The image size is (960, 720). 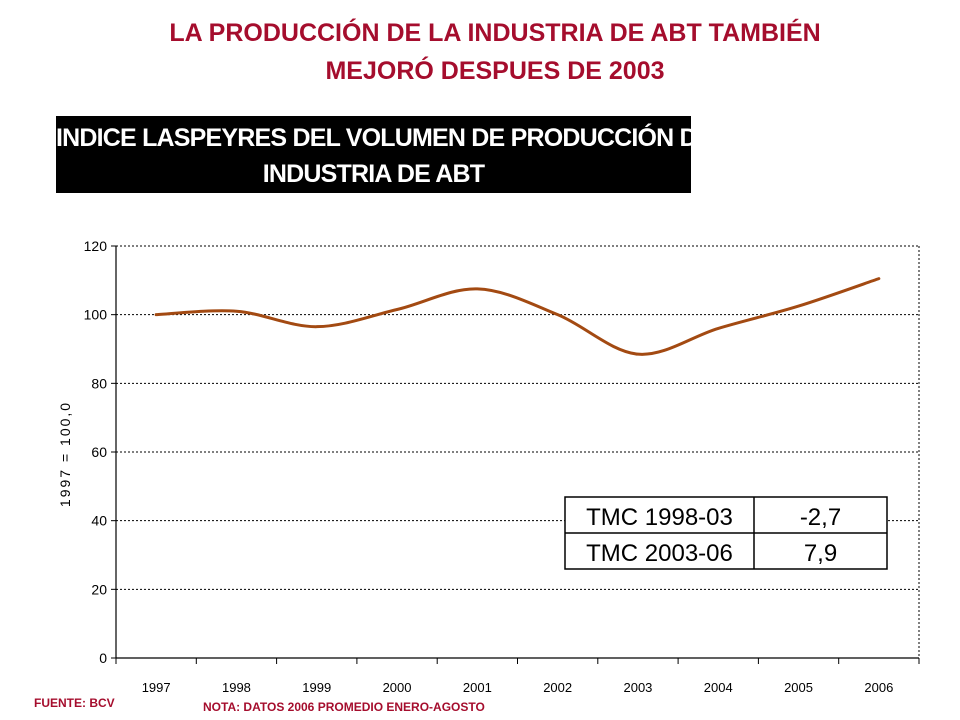 I want to click on y-tick-label: 20, so click(x=99, y=589).